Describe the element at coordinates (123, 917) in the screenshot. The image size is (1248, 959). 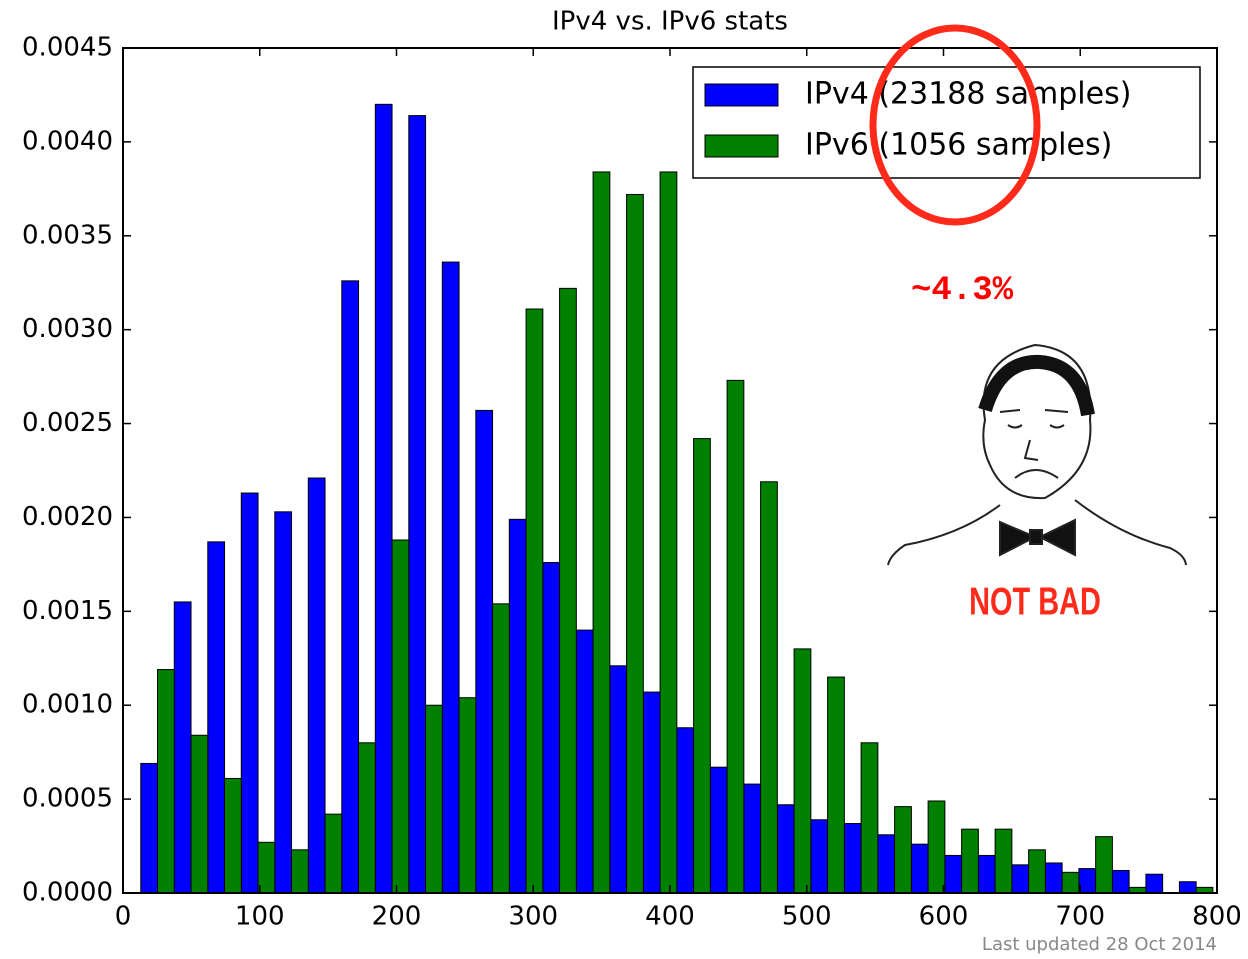
I see `x-tick-label: 0` at that location.